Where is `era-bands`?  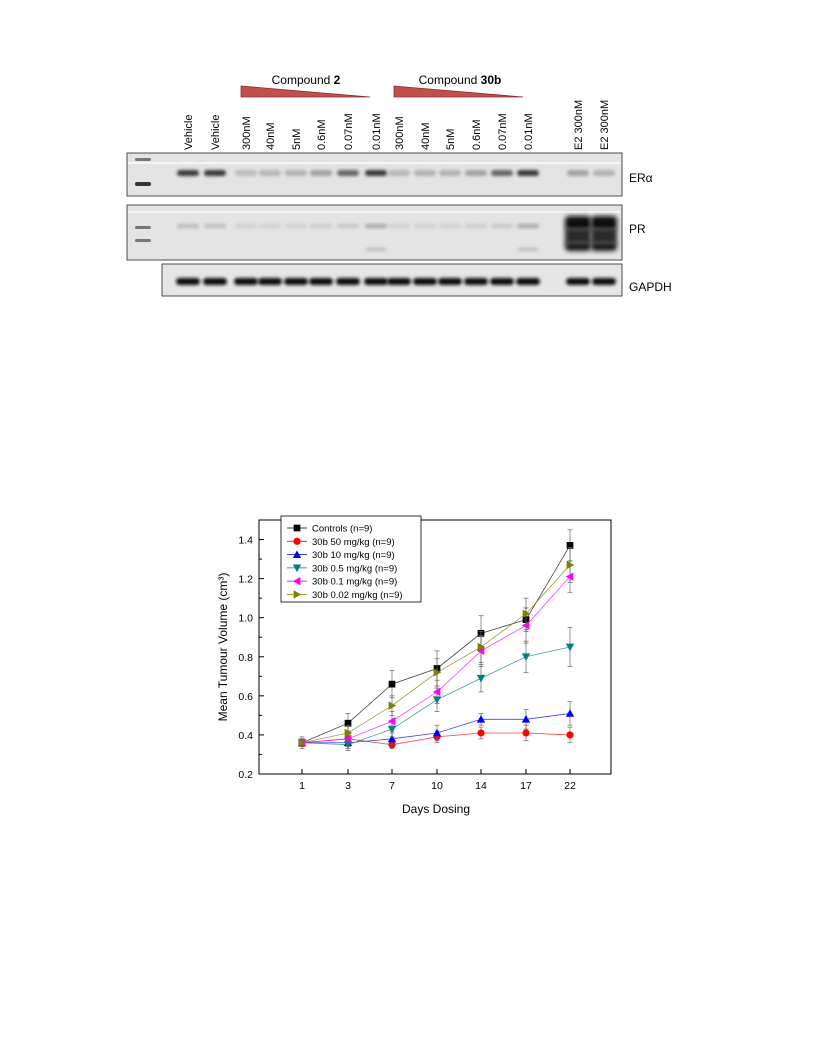
era-bands is located at coordinates (396, 173).